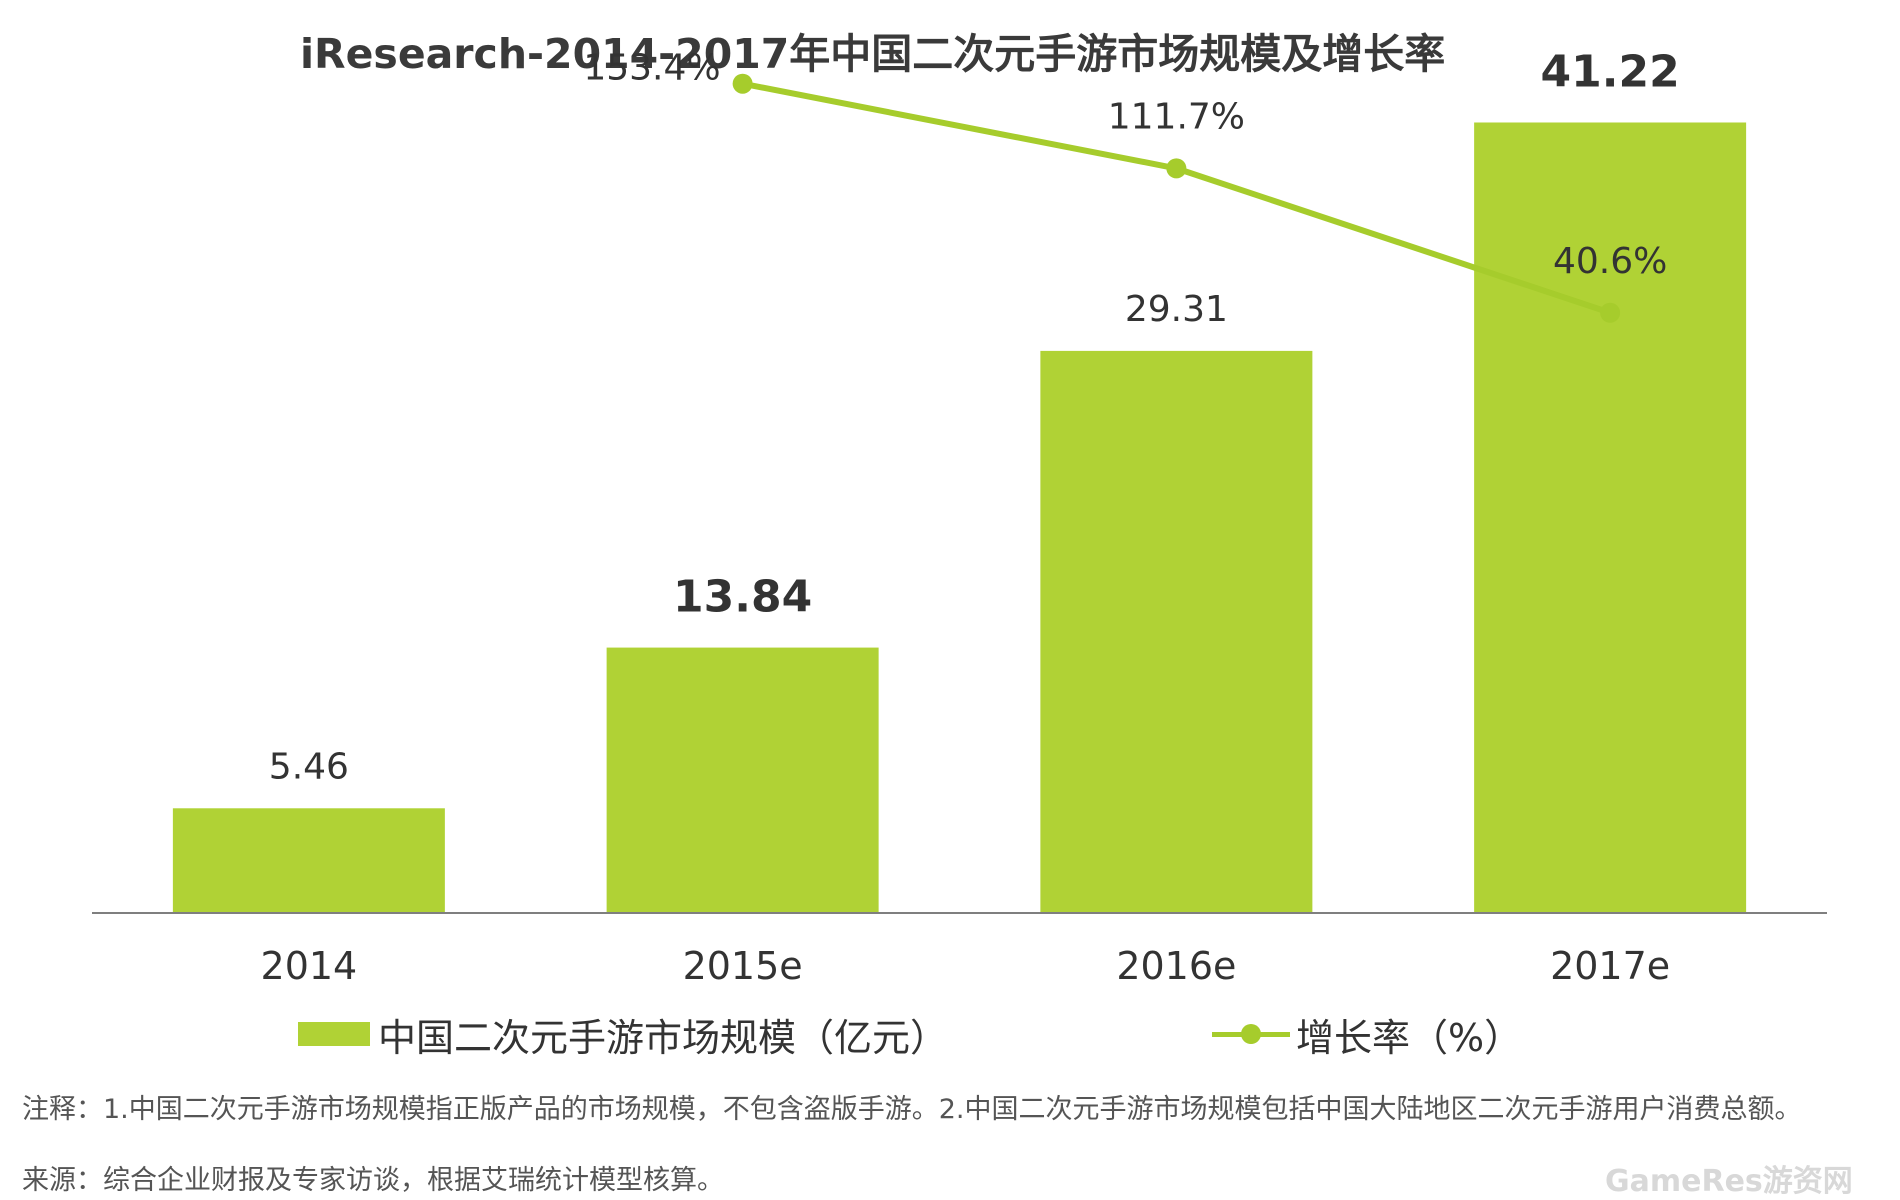  What do you see at coordinates (1729, 1181) in the screenshot?
I see `watermark: GameRes游资网` at bounding box center [1729, 1181].